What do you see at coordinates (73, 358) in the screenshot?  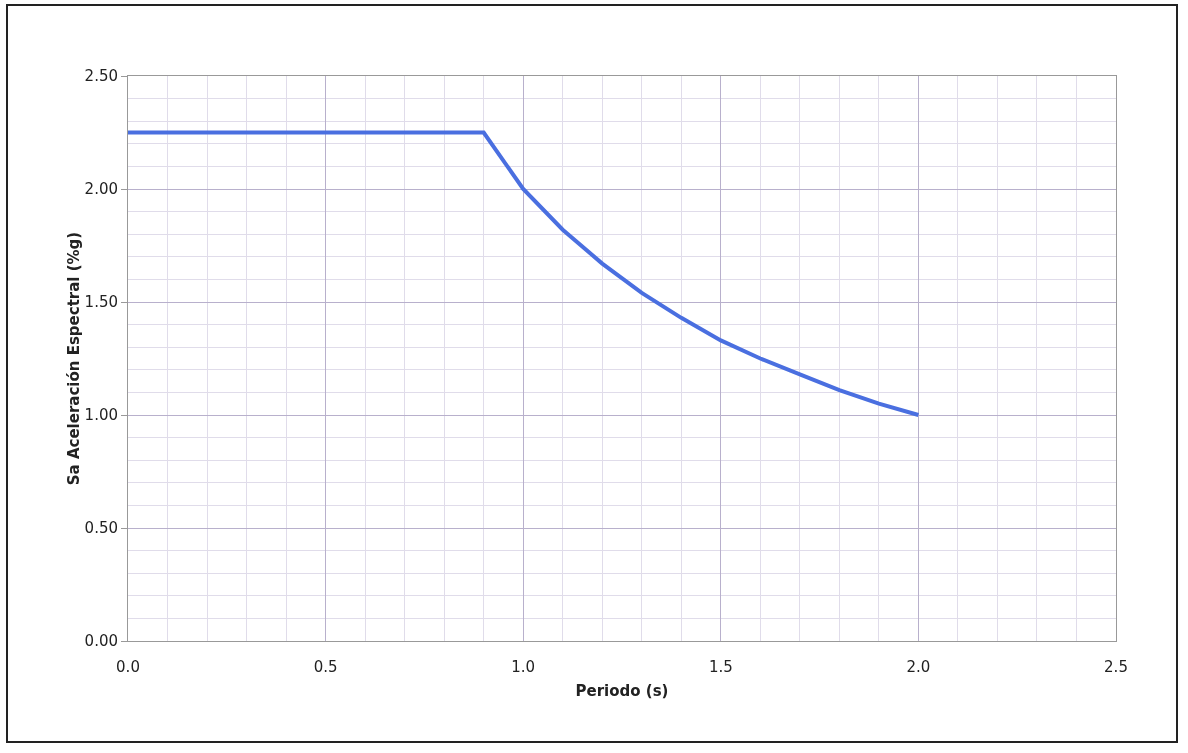 I see `y-axis-title: Sa Aceleración Espectral (%g)` at bounding box center [73, 358].